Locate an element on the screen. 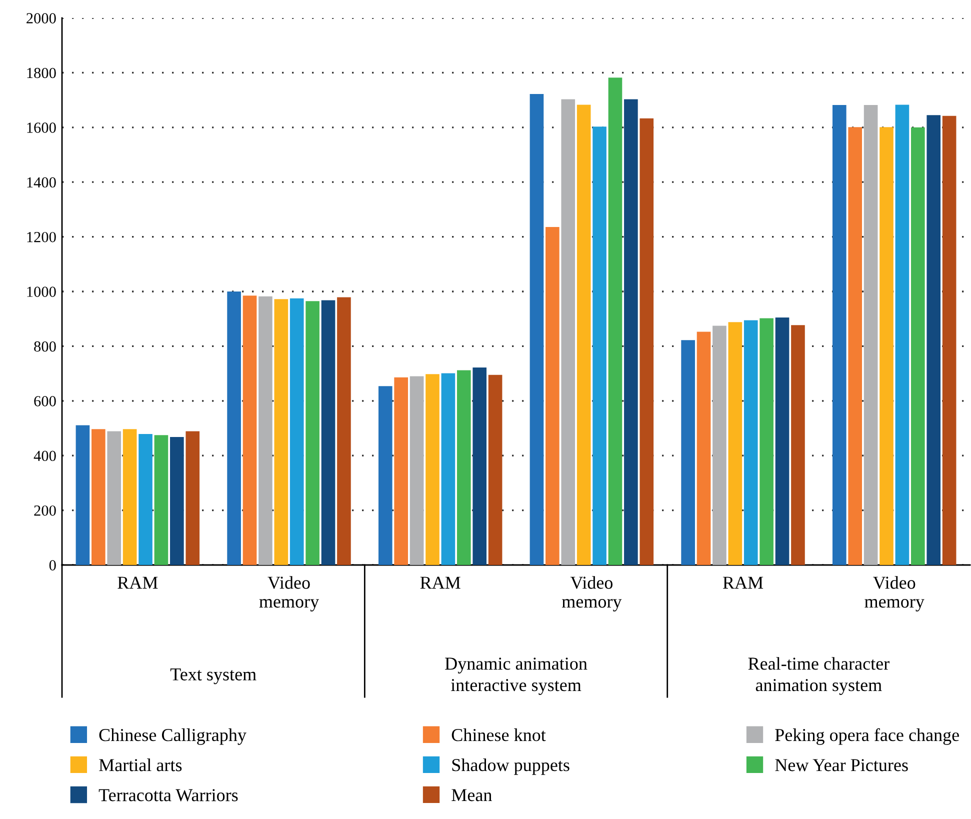 Image resolution: width=971 pixels, height=819 pixels. y-tick-label: 800 is located at coordinates (45, 346).